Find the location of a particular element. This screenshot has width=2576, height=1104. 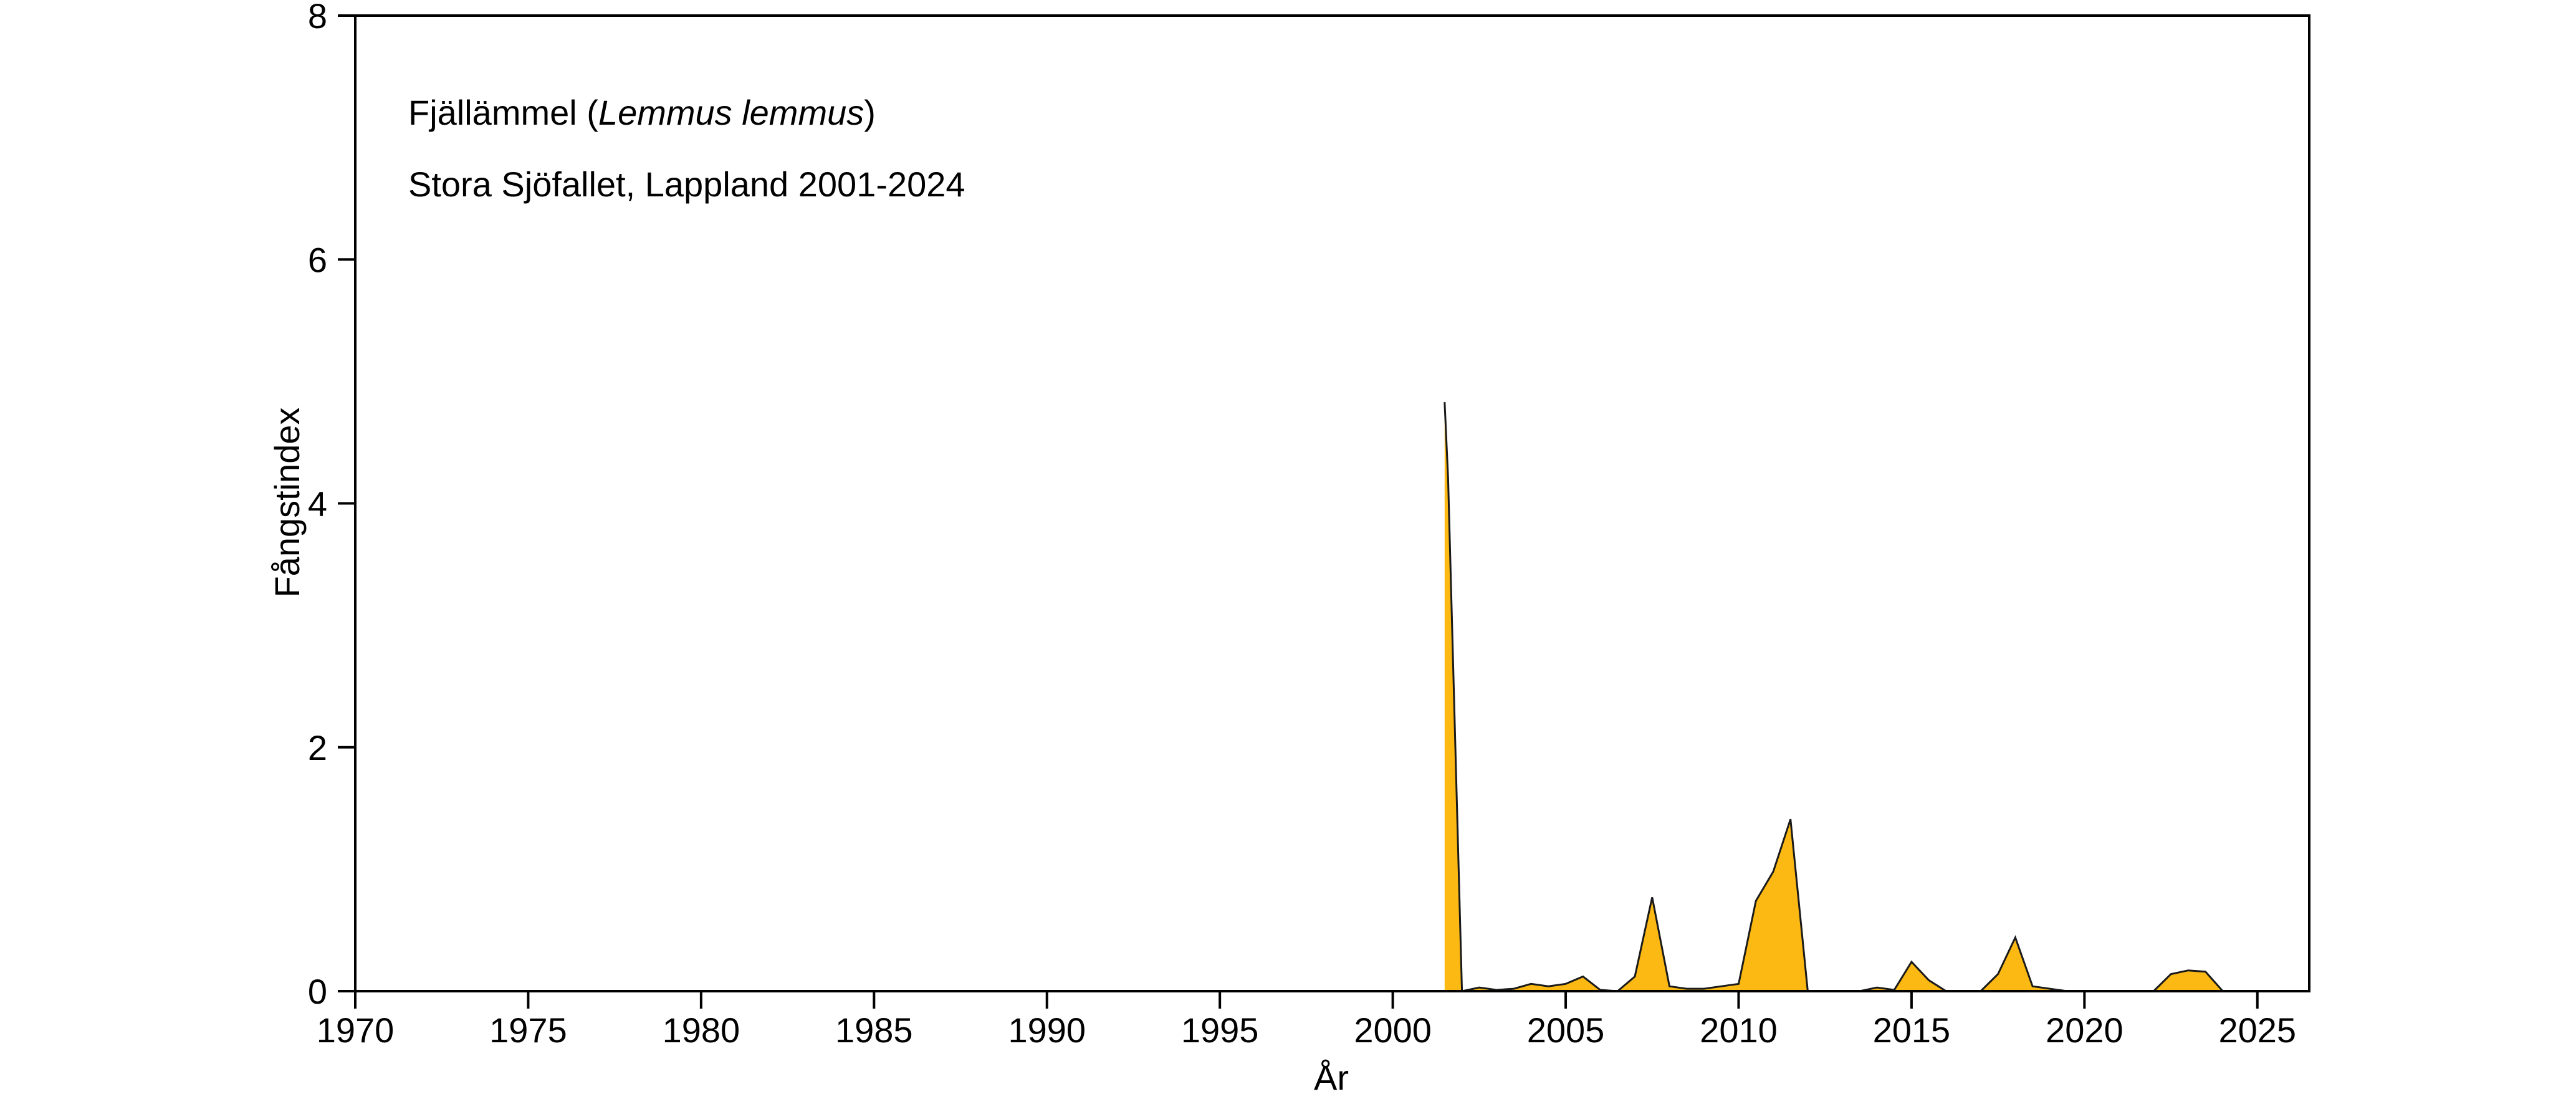

x-tick-label: 2015 is located at coordinates (1912, 1030).